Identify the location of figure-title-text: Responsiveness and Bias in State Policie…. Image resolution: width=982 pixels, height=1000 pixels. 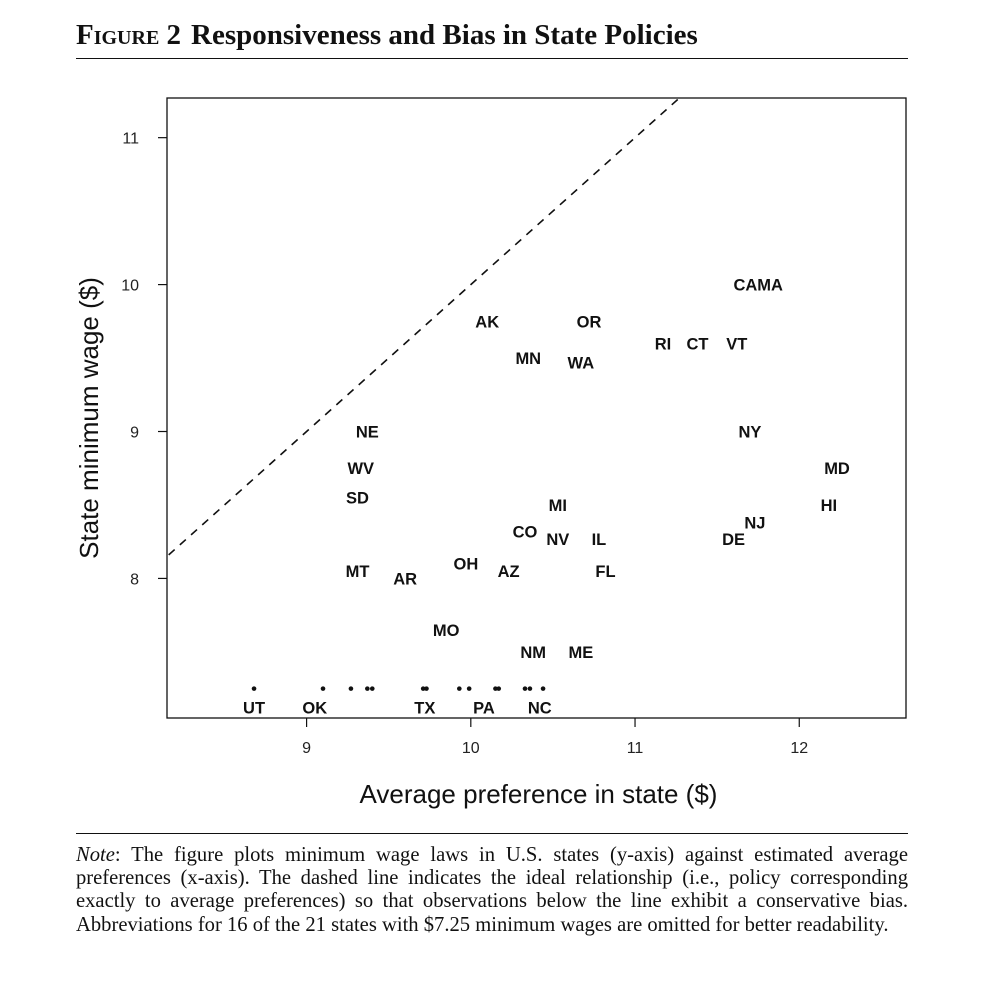
(444, 35).